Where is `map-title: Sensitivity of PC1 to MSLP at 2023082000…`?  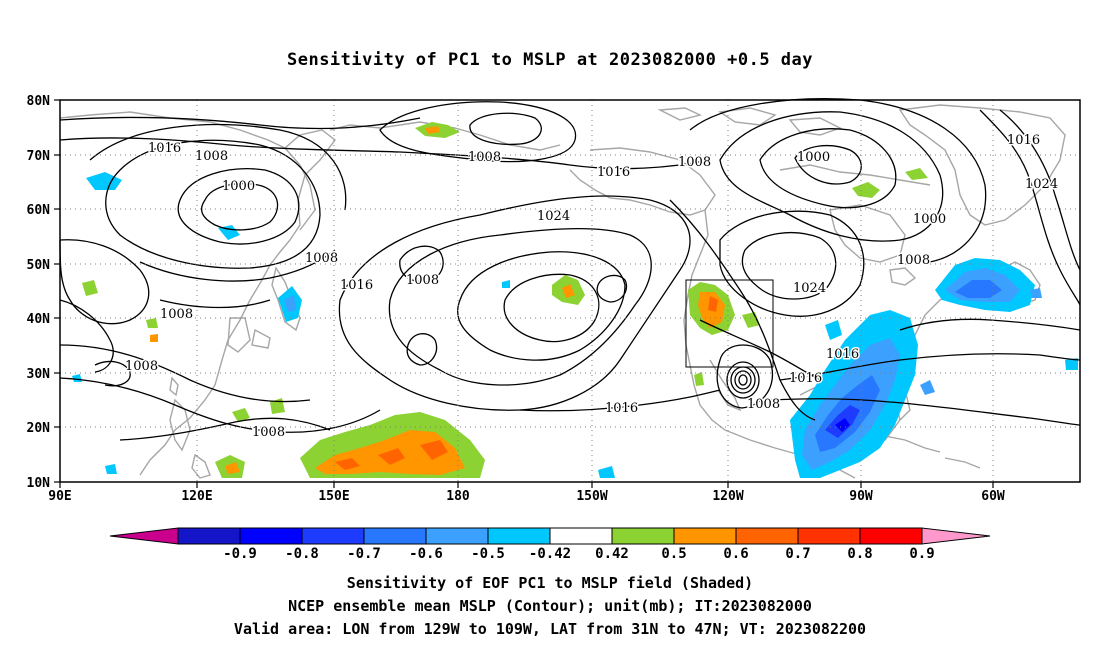 map-title: Sensitivity of PC1 to MSLP at 2023082000… is located at coordinates (549, 60).